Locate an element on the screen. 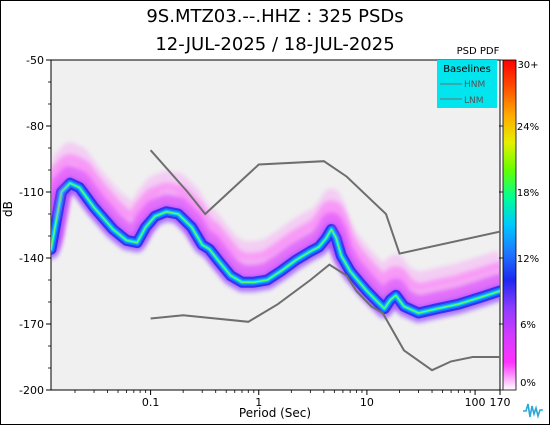 This screenshot has height=425, width=550. colorbar-title: PSD PDF is located at coordinates (478, 51).